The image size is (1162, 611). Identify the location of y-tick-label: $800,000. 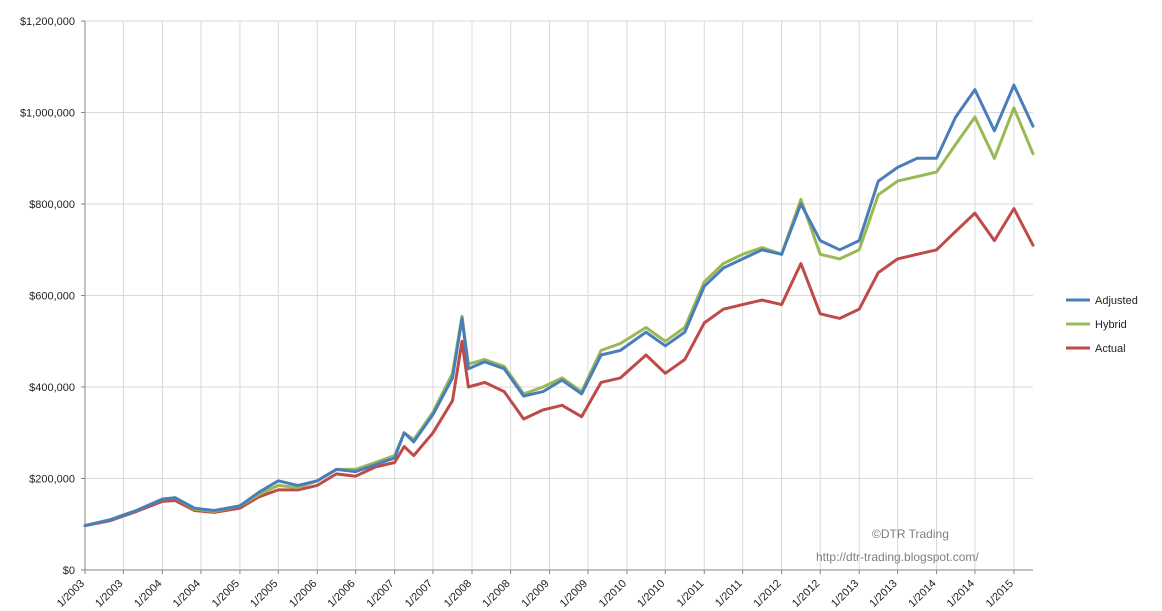
(52, 205).